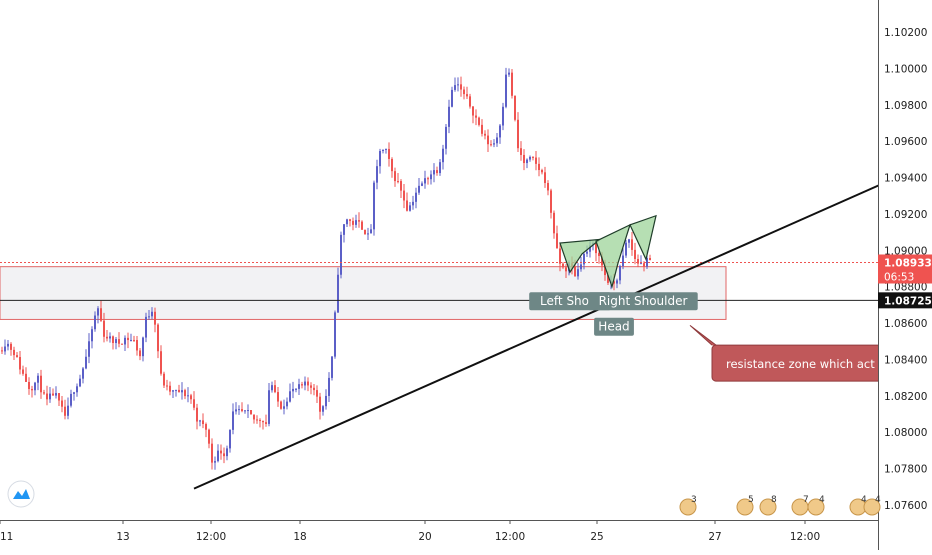 The height and width of the screenshot is (555, 932). What do you see at coordinates (905, 215) in the screenshot?
I see `price-tick-label: 1.09200` at bounding box center [905, 215].